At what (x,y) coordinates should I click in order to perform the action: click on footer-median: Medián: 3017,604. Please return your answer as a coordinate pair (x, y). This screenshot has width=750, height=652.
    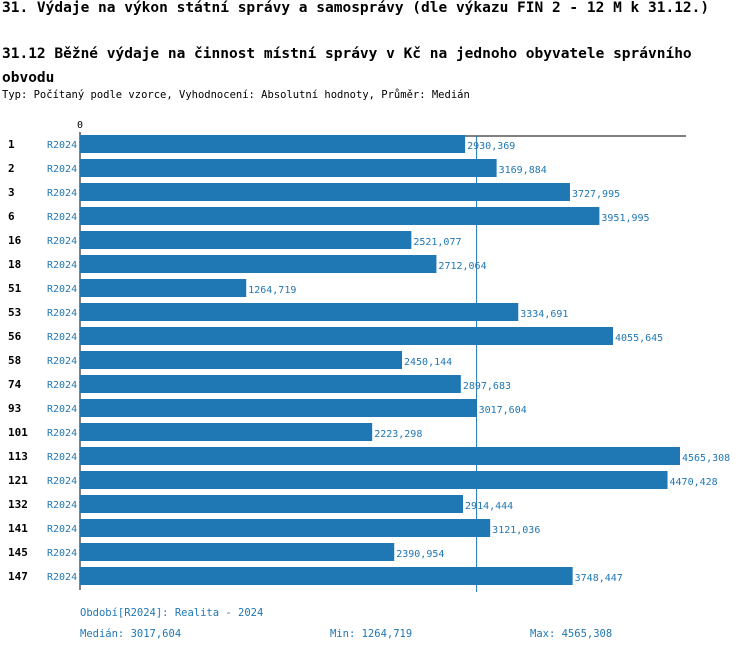
    Looking at the image, I should click on (131, 634).